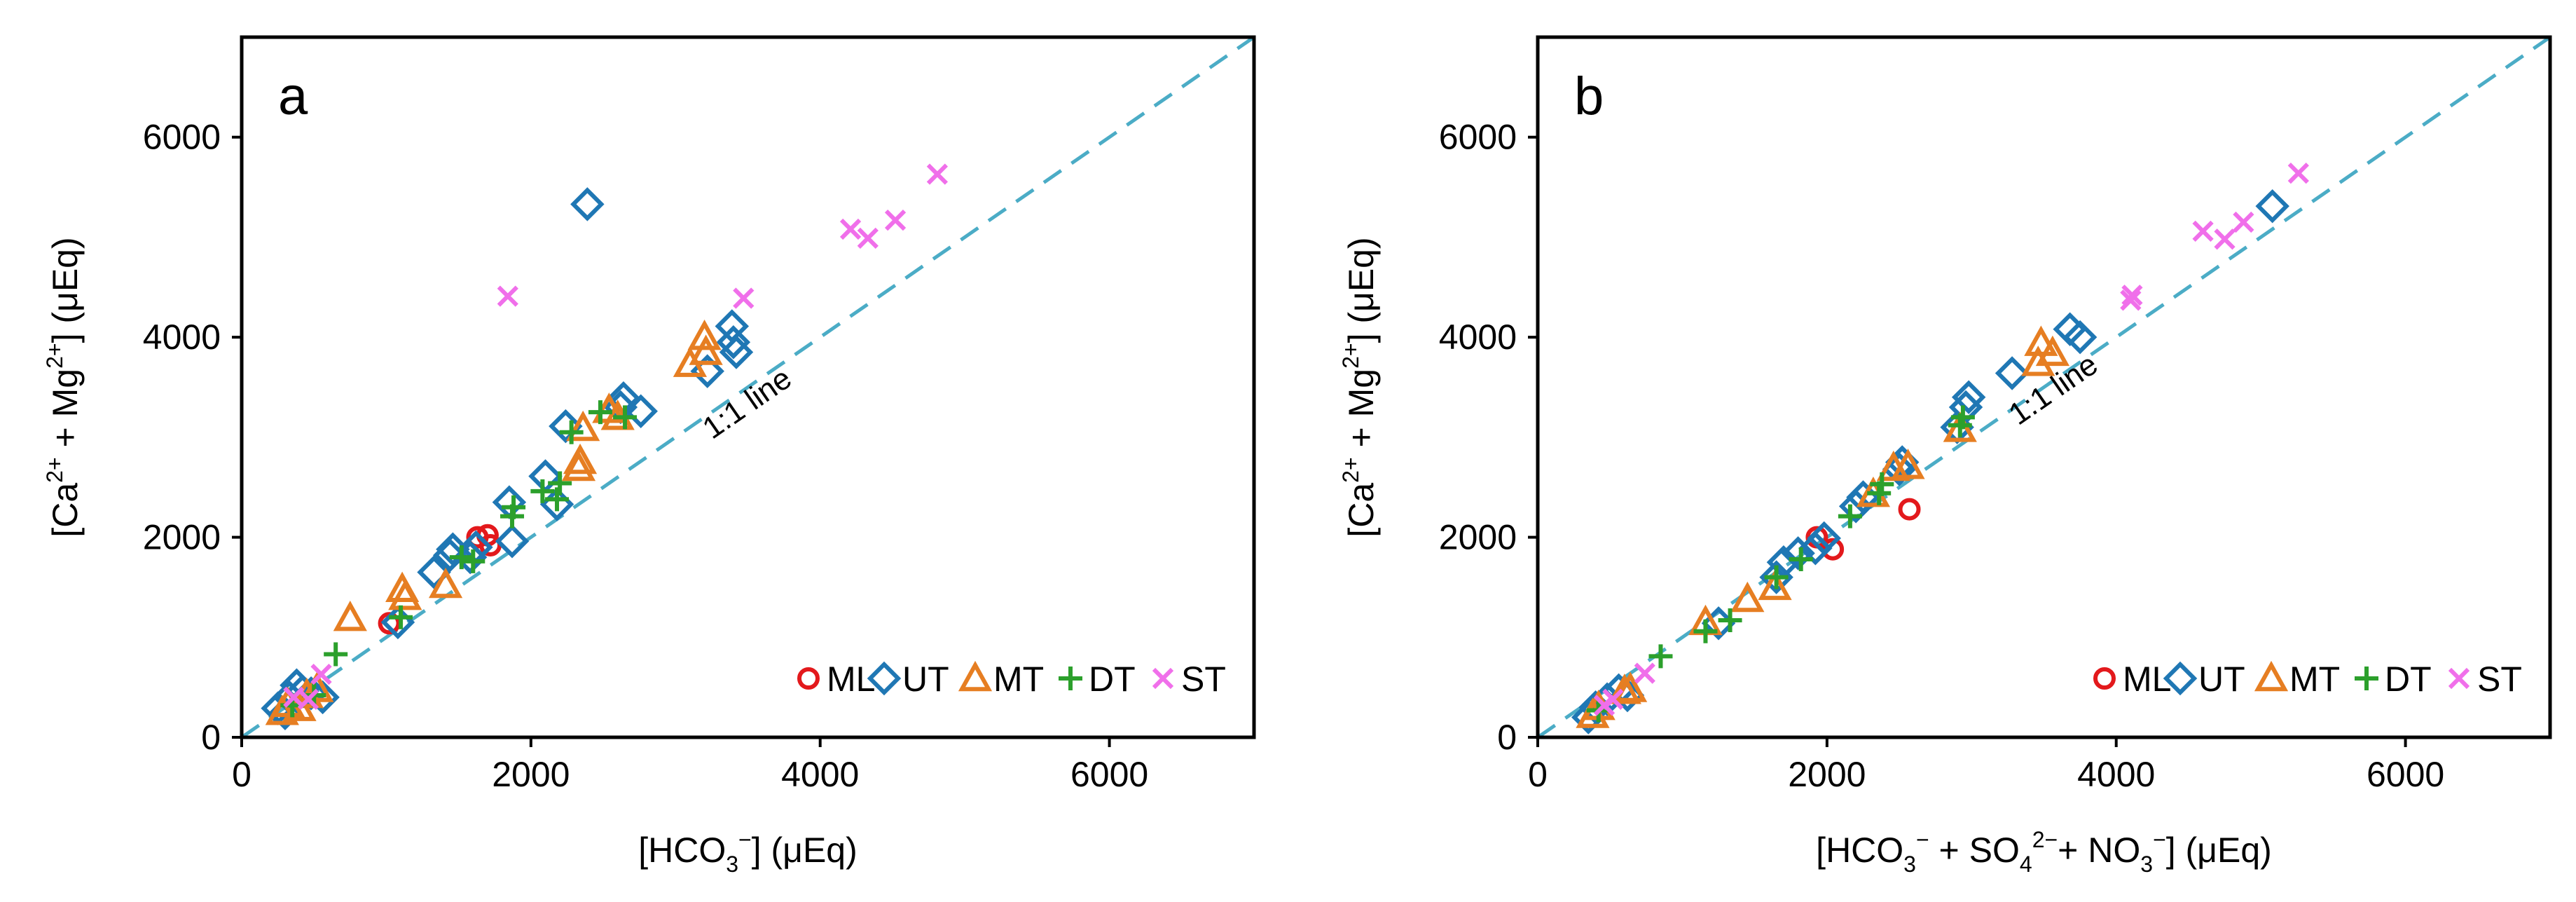  What do you see at coordinates (925, 679) in the screenshot?
I see `legend-label-ut: UT` at bounding box center [925, 679].